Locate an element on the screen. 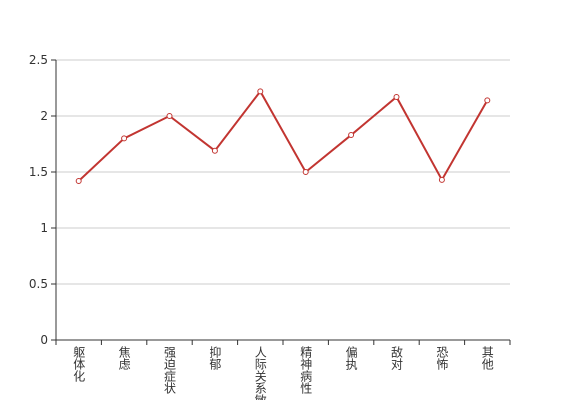 Image resolution: width=567 pixels, height=400 pixels. x-tick-label: 恐怖 is located at coordinates (442, 358).